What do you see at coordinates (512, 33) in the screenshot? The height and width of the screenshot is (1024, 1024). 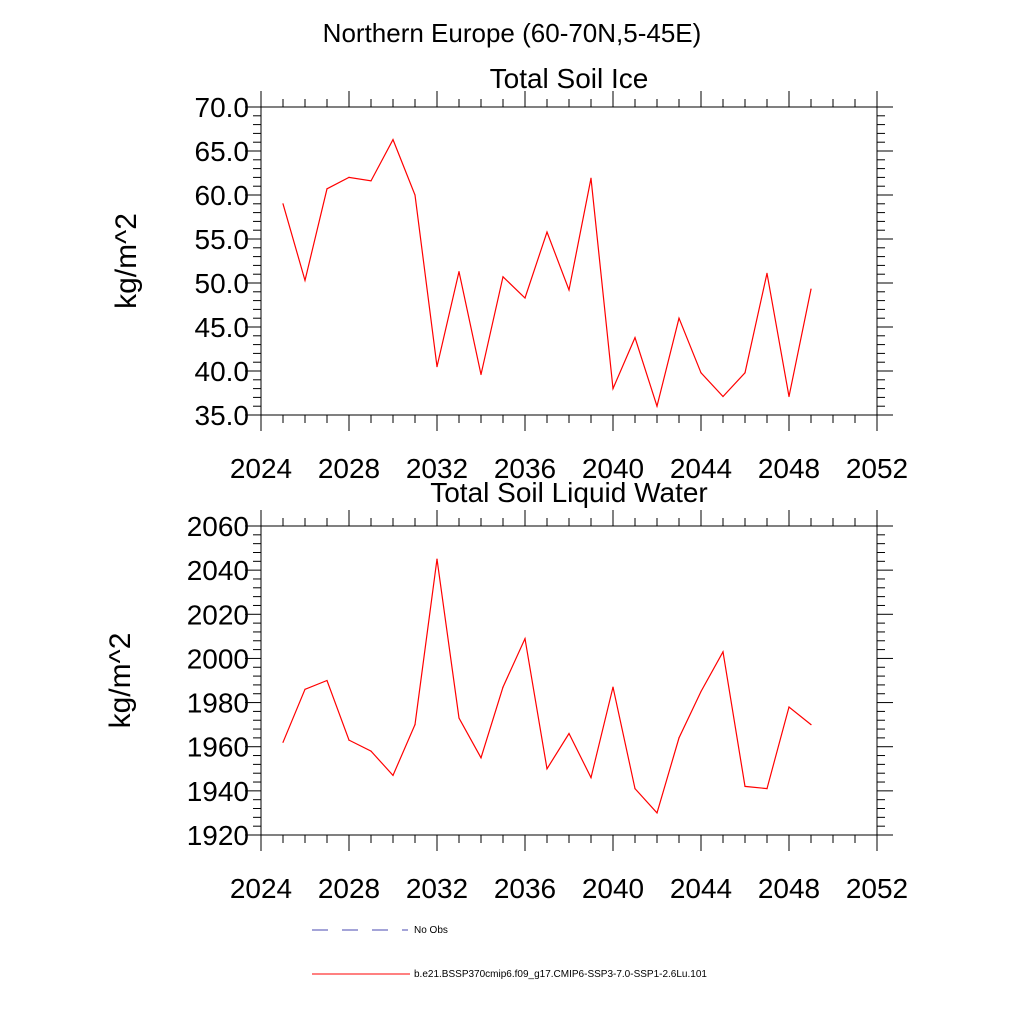 I see `figure-title: Northern Europe (60-70N,5-45E)` at bounding box center [512, 33].